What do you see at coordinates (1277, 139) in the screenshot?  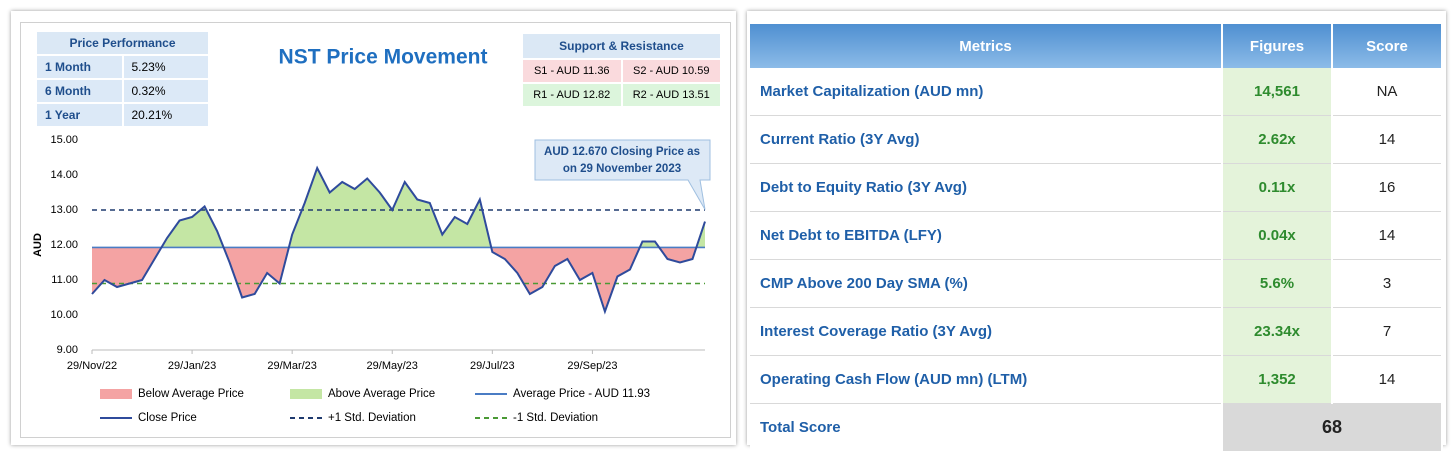 I see `metric-figure: 2.62x` at bounding box center [1277, 139].